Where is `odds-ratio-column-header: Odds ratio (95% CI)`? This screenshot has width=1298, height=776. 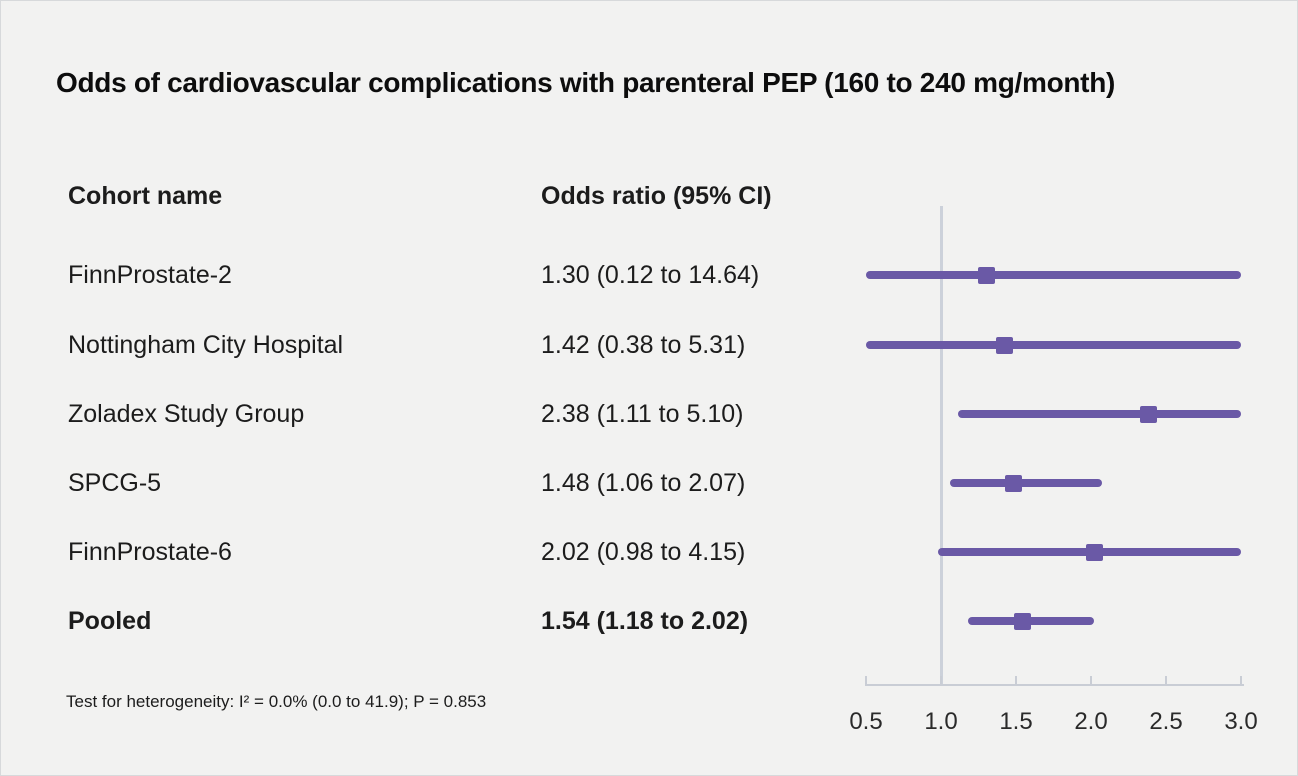
odds-ratio-column-header: Odds ratio (95% CI) is located at coordinates (656, 196).